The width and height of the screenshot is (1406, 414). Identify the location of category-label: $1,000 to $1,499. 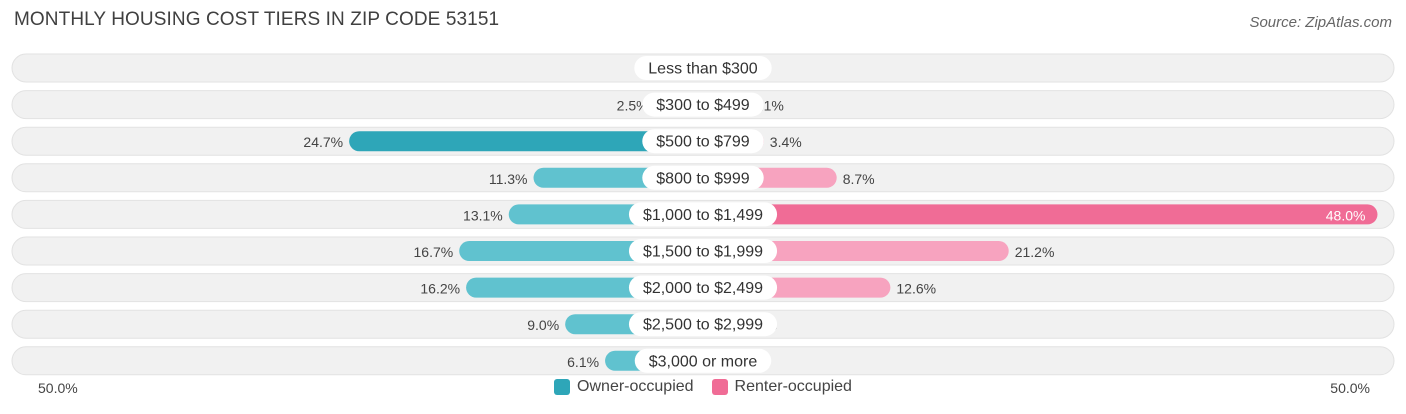
(703, 215).